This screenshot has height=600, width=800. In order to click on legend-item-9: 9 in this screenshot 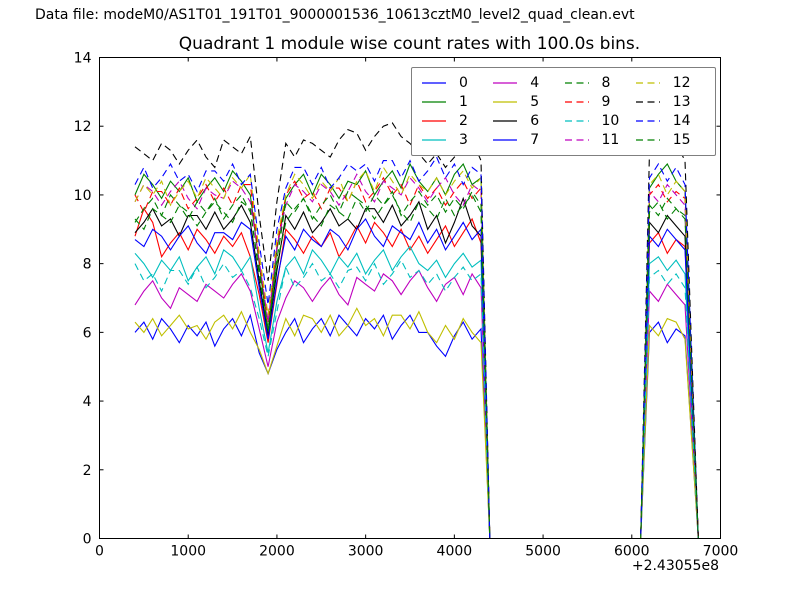, I will do `click(600, 101)`.